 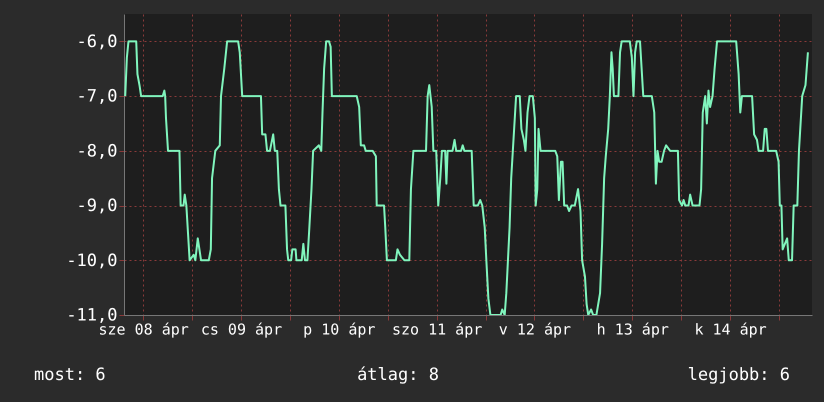 What do you see at coordinates (97, 206) in the screenshot?
I see `y-tick-label: -9,0` at bounding box center [97, 206].